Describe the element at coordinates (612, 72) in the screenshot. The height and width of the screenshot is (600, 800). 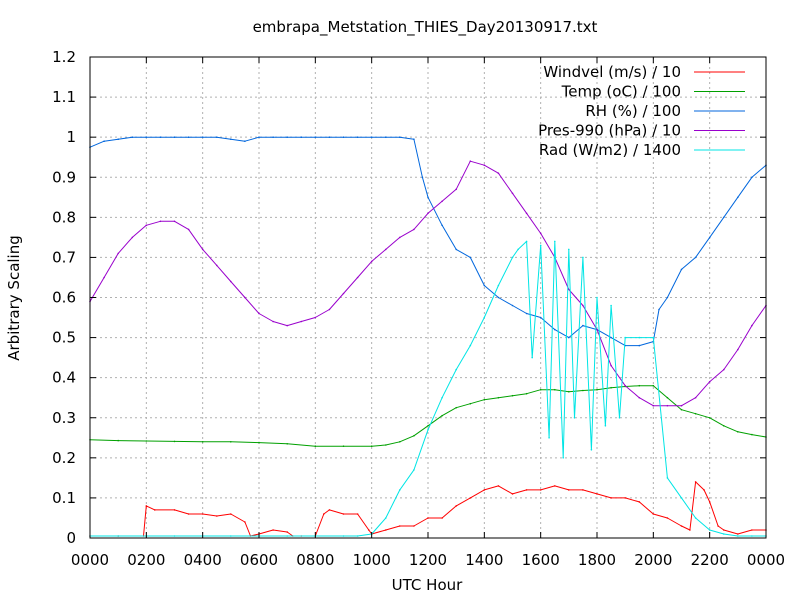
I see `legend-label: Windvel (m/s) / 10` at that location.